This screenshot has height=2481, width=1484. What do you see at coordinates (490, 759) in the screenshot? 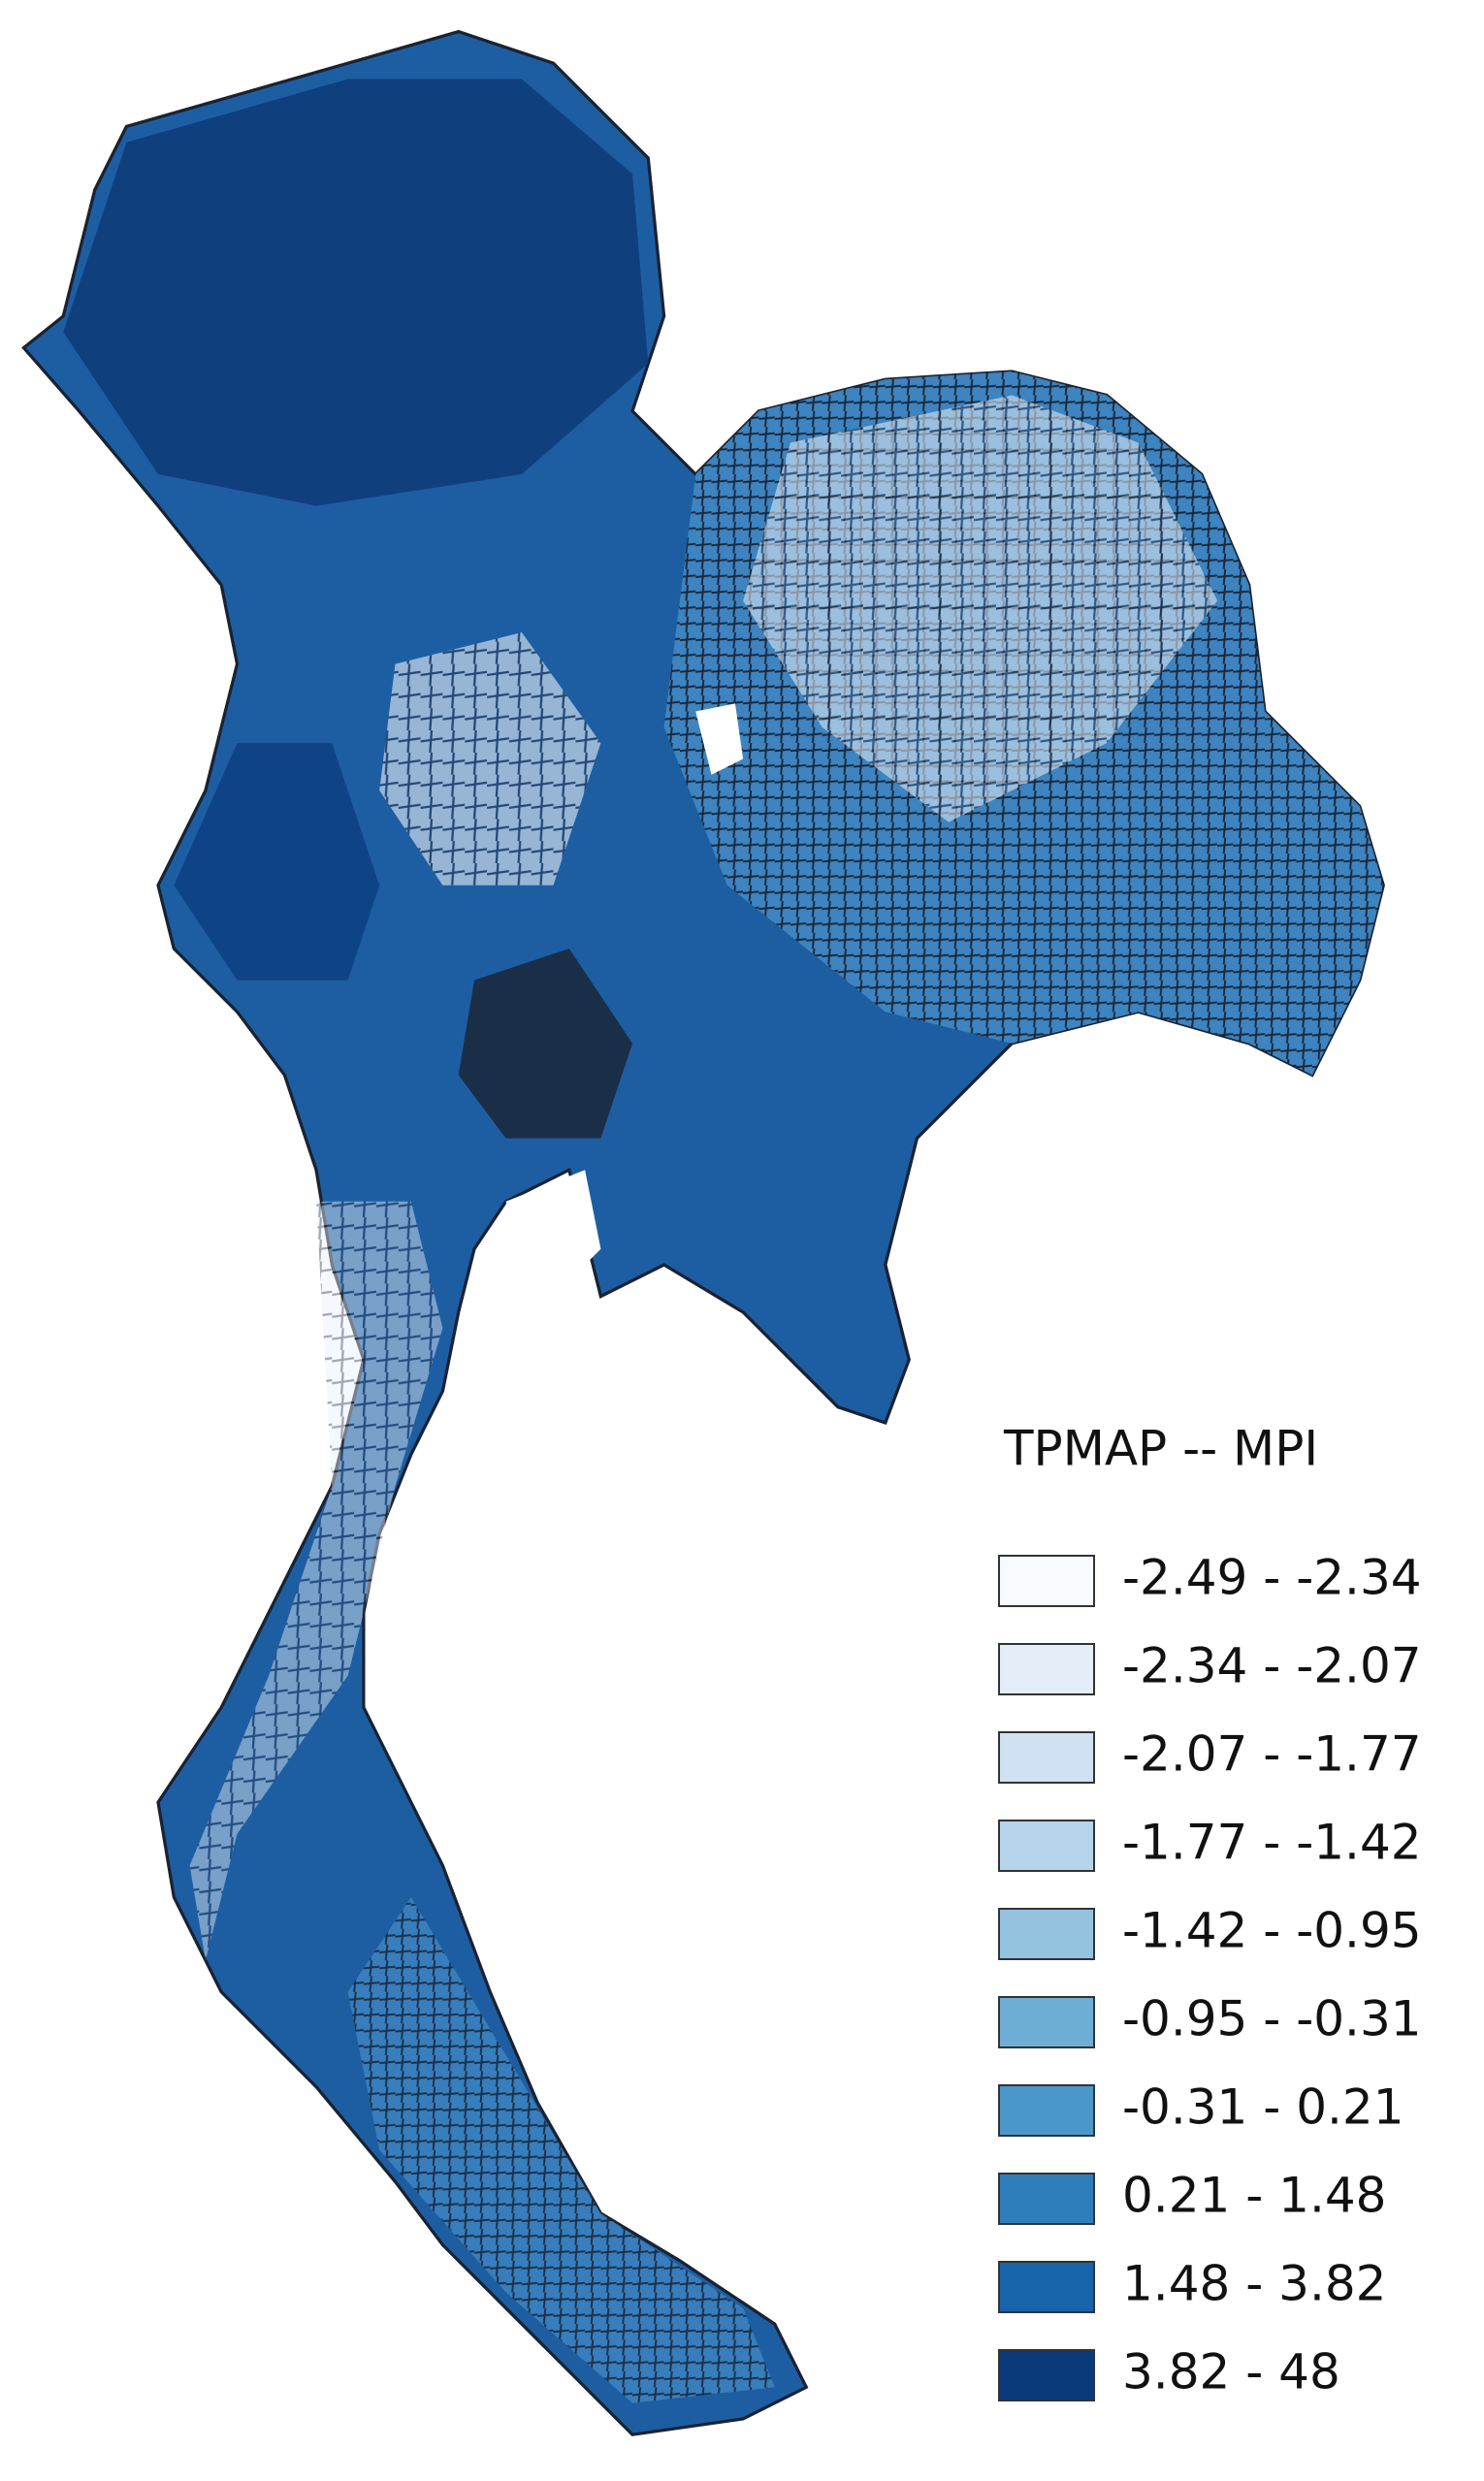
I see `central-light` at bounding box center [490, 759].